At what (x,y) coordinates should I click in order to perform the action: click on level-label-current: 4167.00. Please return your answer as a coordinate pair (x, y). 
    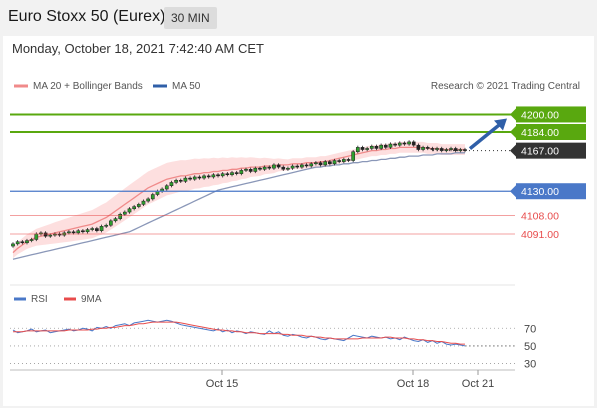
    Looking at the image, I should click on (540, 152).